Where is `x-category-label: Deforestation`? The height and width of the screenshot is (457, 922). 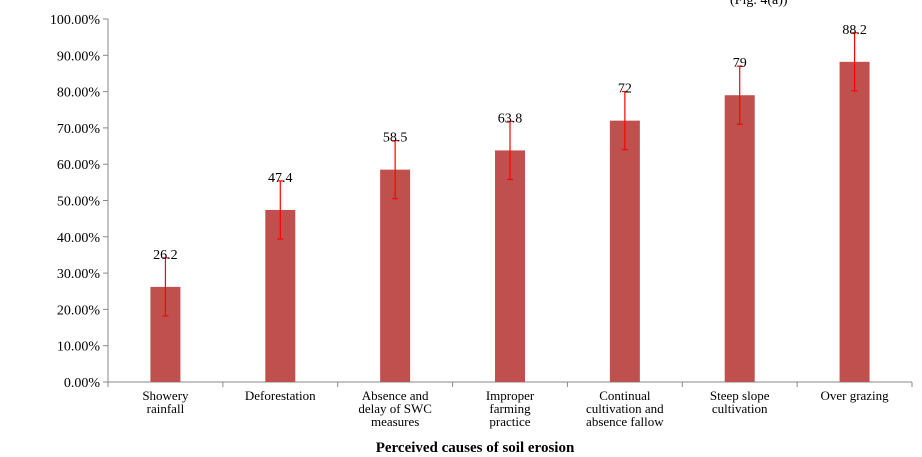 x-category-label: Deforestation is located at coordinates (280, 395).